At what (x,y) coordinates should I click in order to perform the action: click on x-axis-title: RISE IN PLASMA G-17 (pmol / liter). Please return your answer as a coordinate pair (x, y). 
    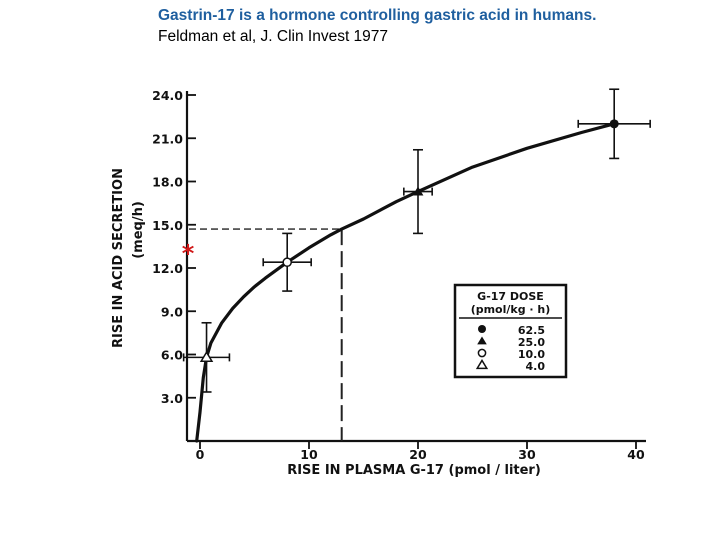
    Looking at the image, I should click on (414, 470).